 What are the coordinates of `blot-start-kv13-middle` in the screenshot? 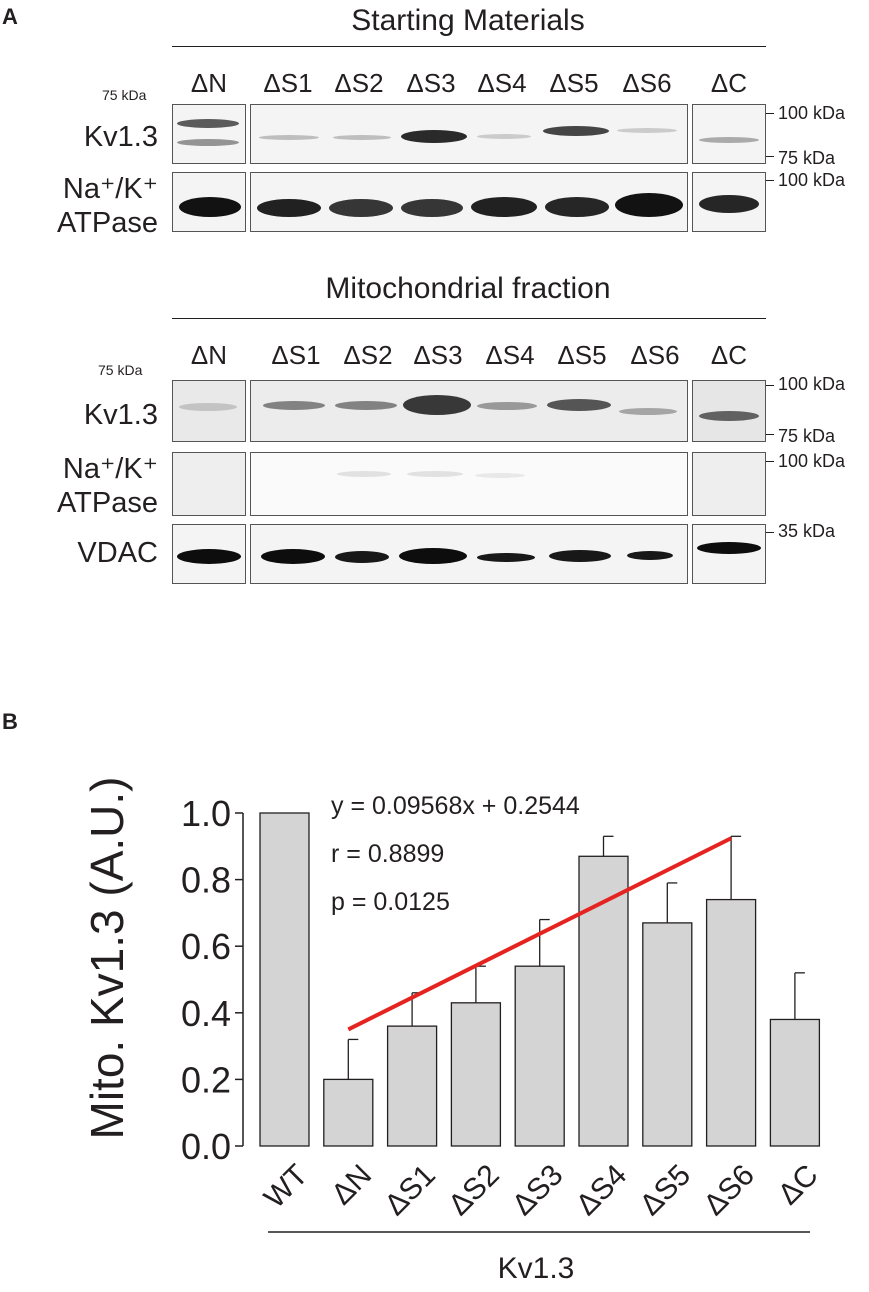 It's located at (469, 134).